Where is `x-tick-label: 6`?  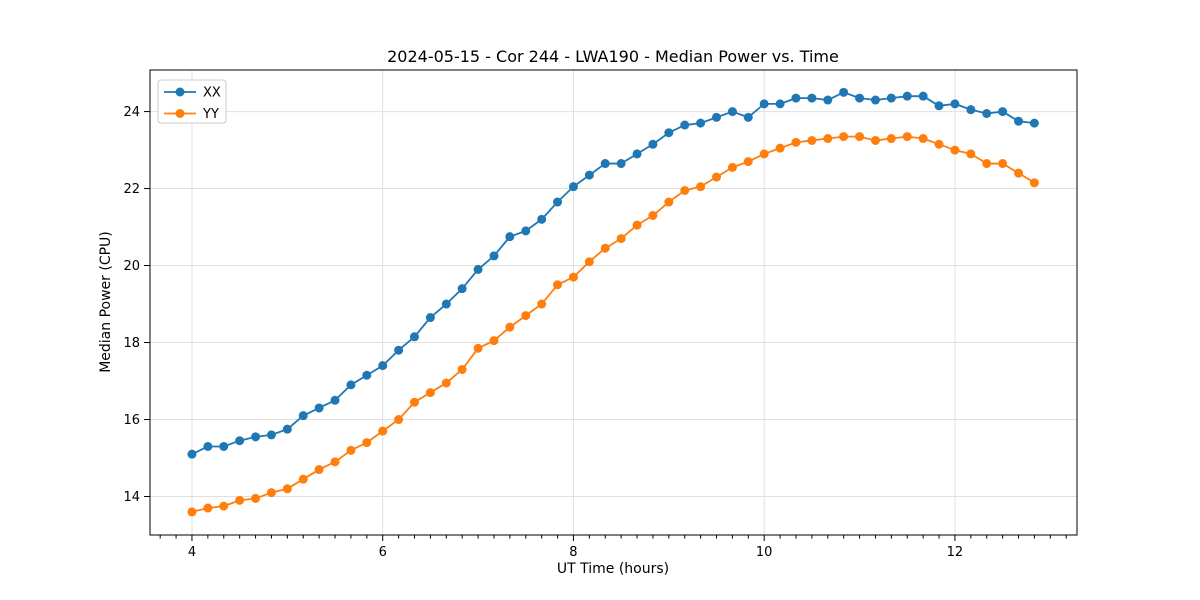 x-tick-label: 6 is located at coordinates (383, 552).